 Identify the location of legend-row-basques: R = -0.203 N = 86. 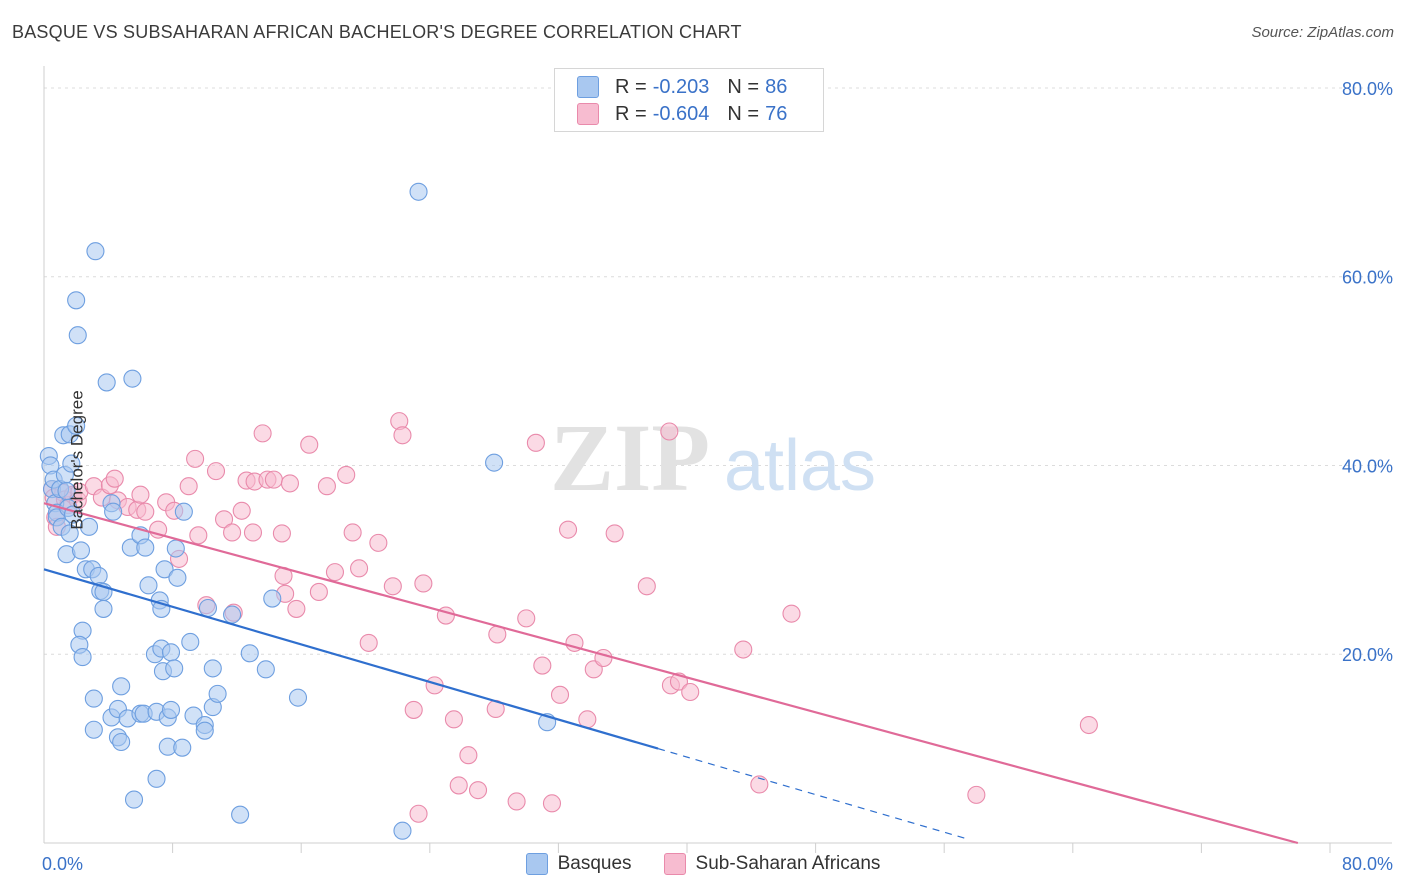
(682, 87).